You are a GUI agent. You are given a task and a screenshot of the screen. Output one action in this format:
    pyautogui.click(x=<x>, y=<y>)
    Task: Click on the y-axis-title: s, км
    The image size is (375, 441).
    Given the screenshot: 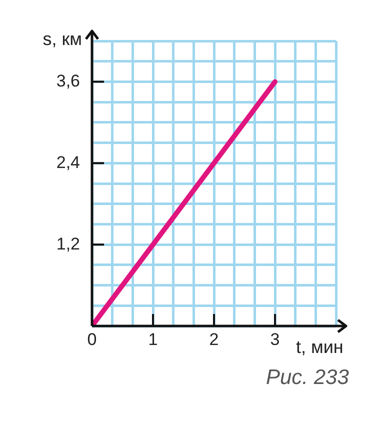 What is the action you would take?
    pyautogui.click(x=62, y=39)
    